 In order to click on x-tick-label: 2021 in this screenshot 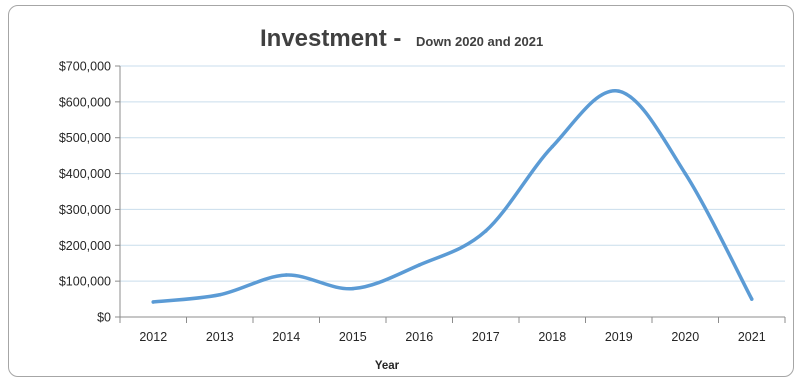, I will do `click(752, 337)`.